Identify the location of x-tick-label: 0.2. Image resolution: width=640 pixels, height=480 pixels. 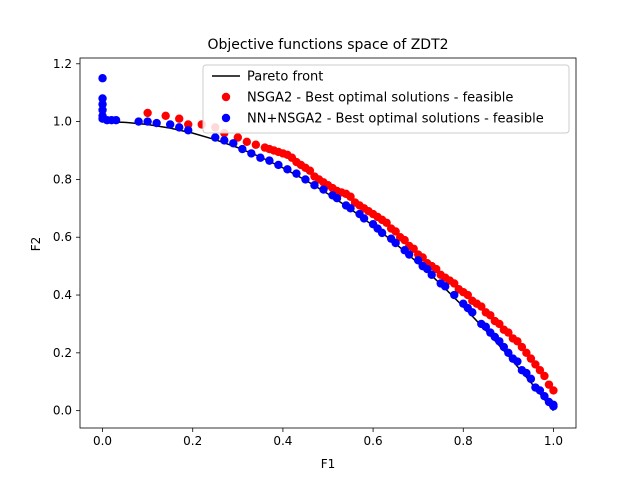
(192, 441).